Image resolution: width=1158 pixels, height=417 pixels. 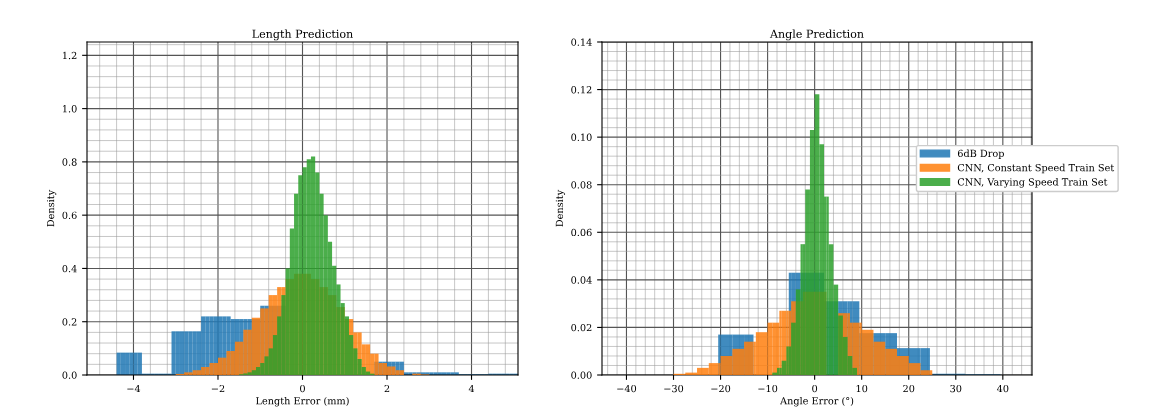 I want to click on y-tick-label: 0.04, so click(x=581, y=280).